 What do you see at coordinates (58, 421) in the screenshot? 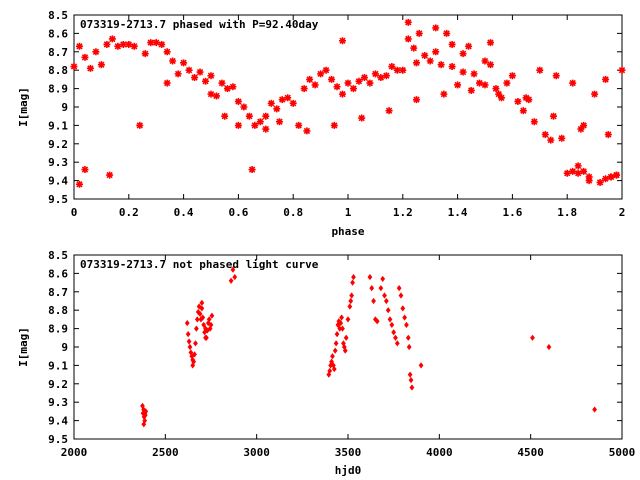
I see `unphased-y-tick-label: 9.4` at bounding box center [58, 421].